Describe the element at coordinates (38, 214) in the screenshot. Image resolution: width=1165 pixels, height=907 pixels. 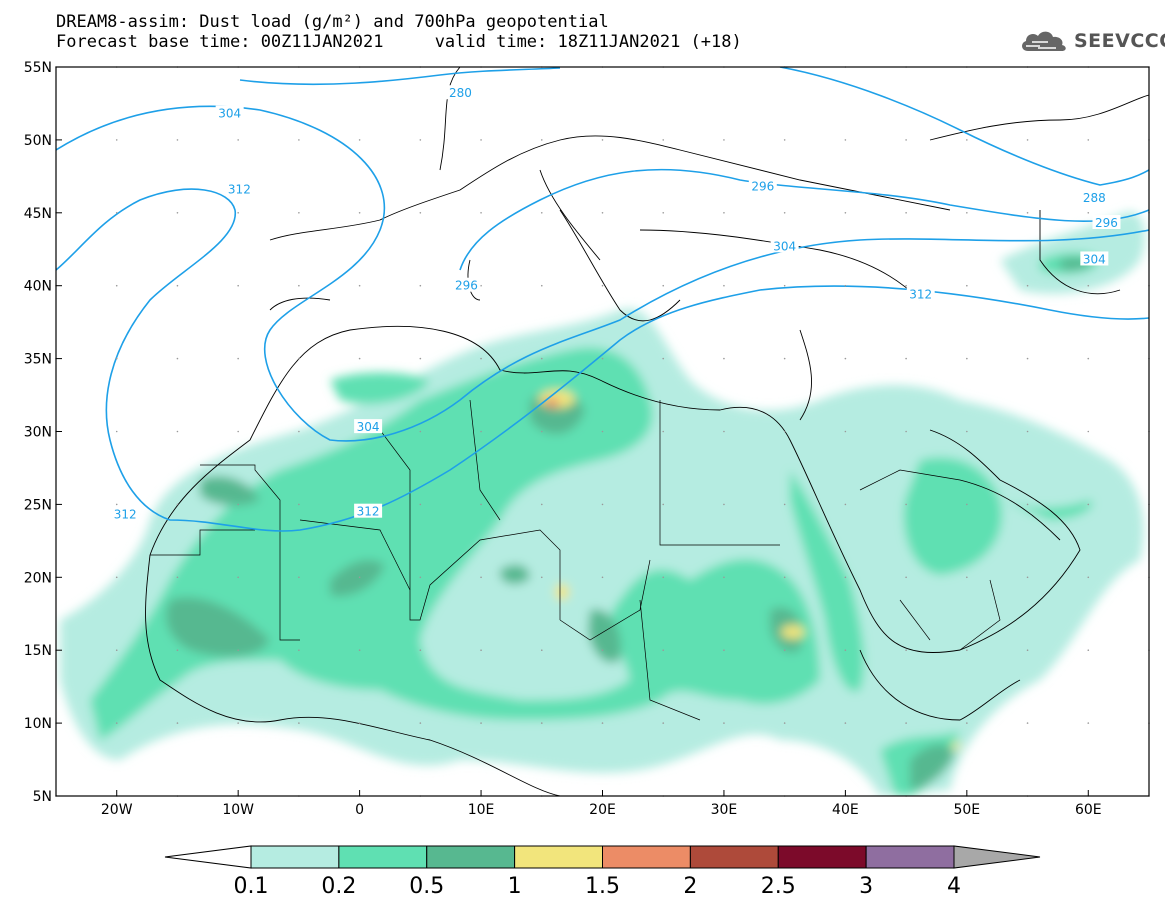
I see `lat-tick-label: 45N` at that location.